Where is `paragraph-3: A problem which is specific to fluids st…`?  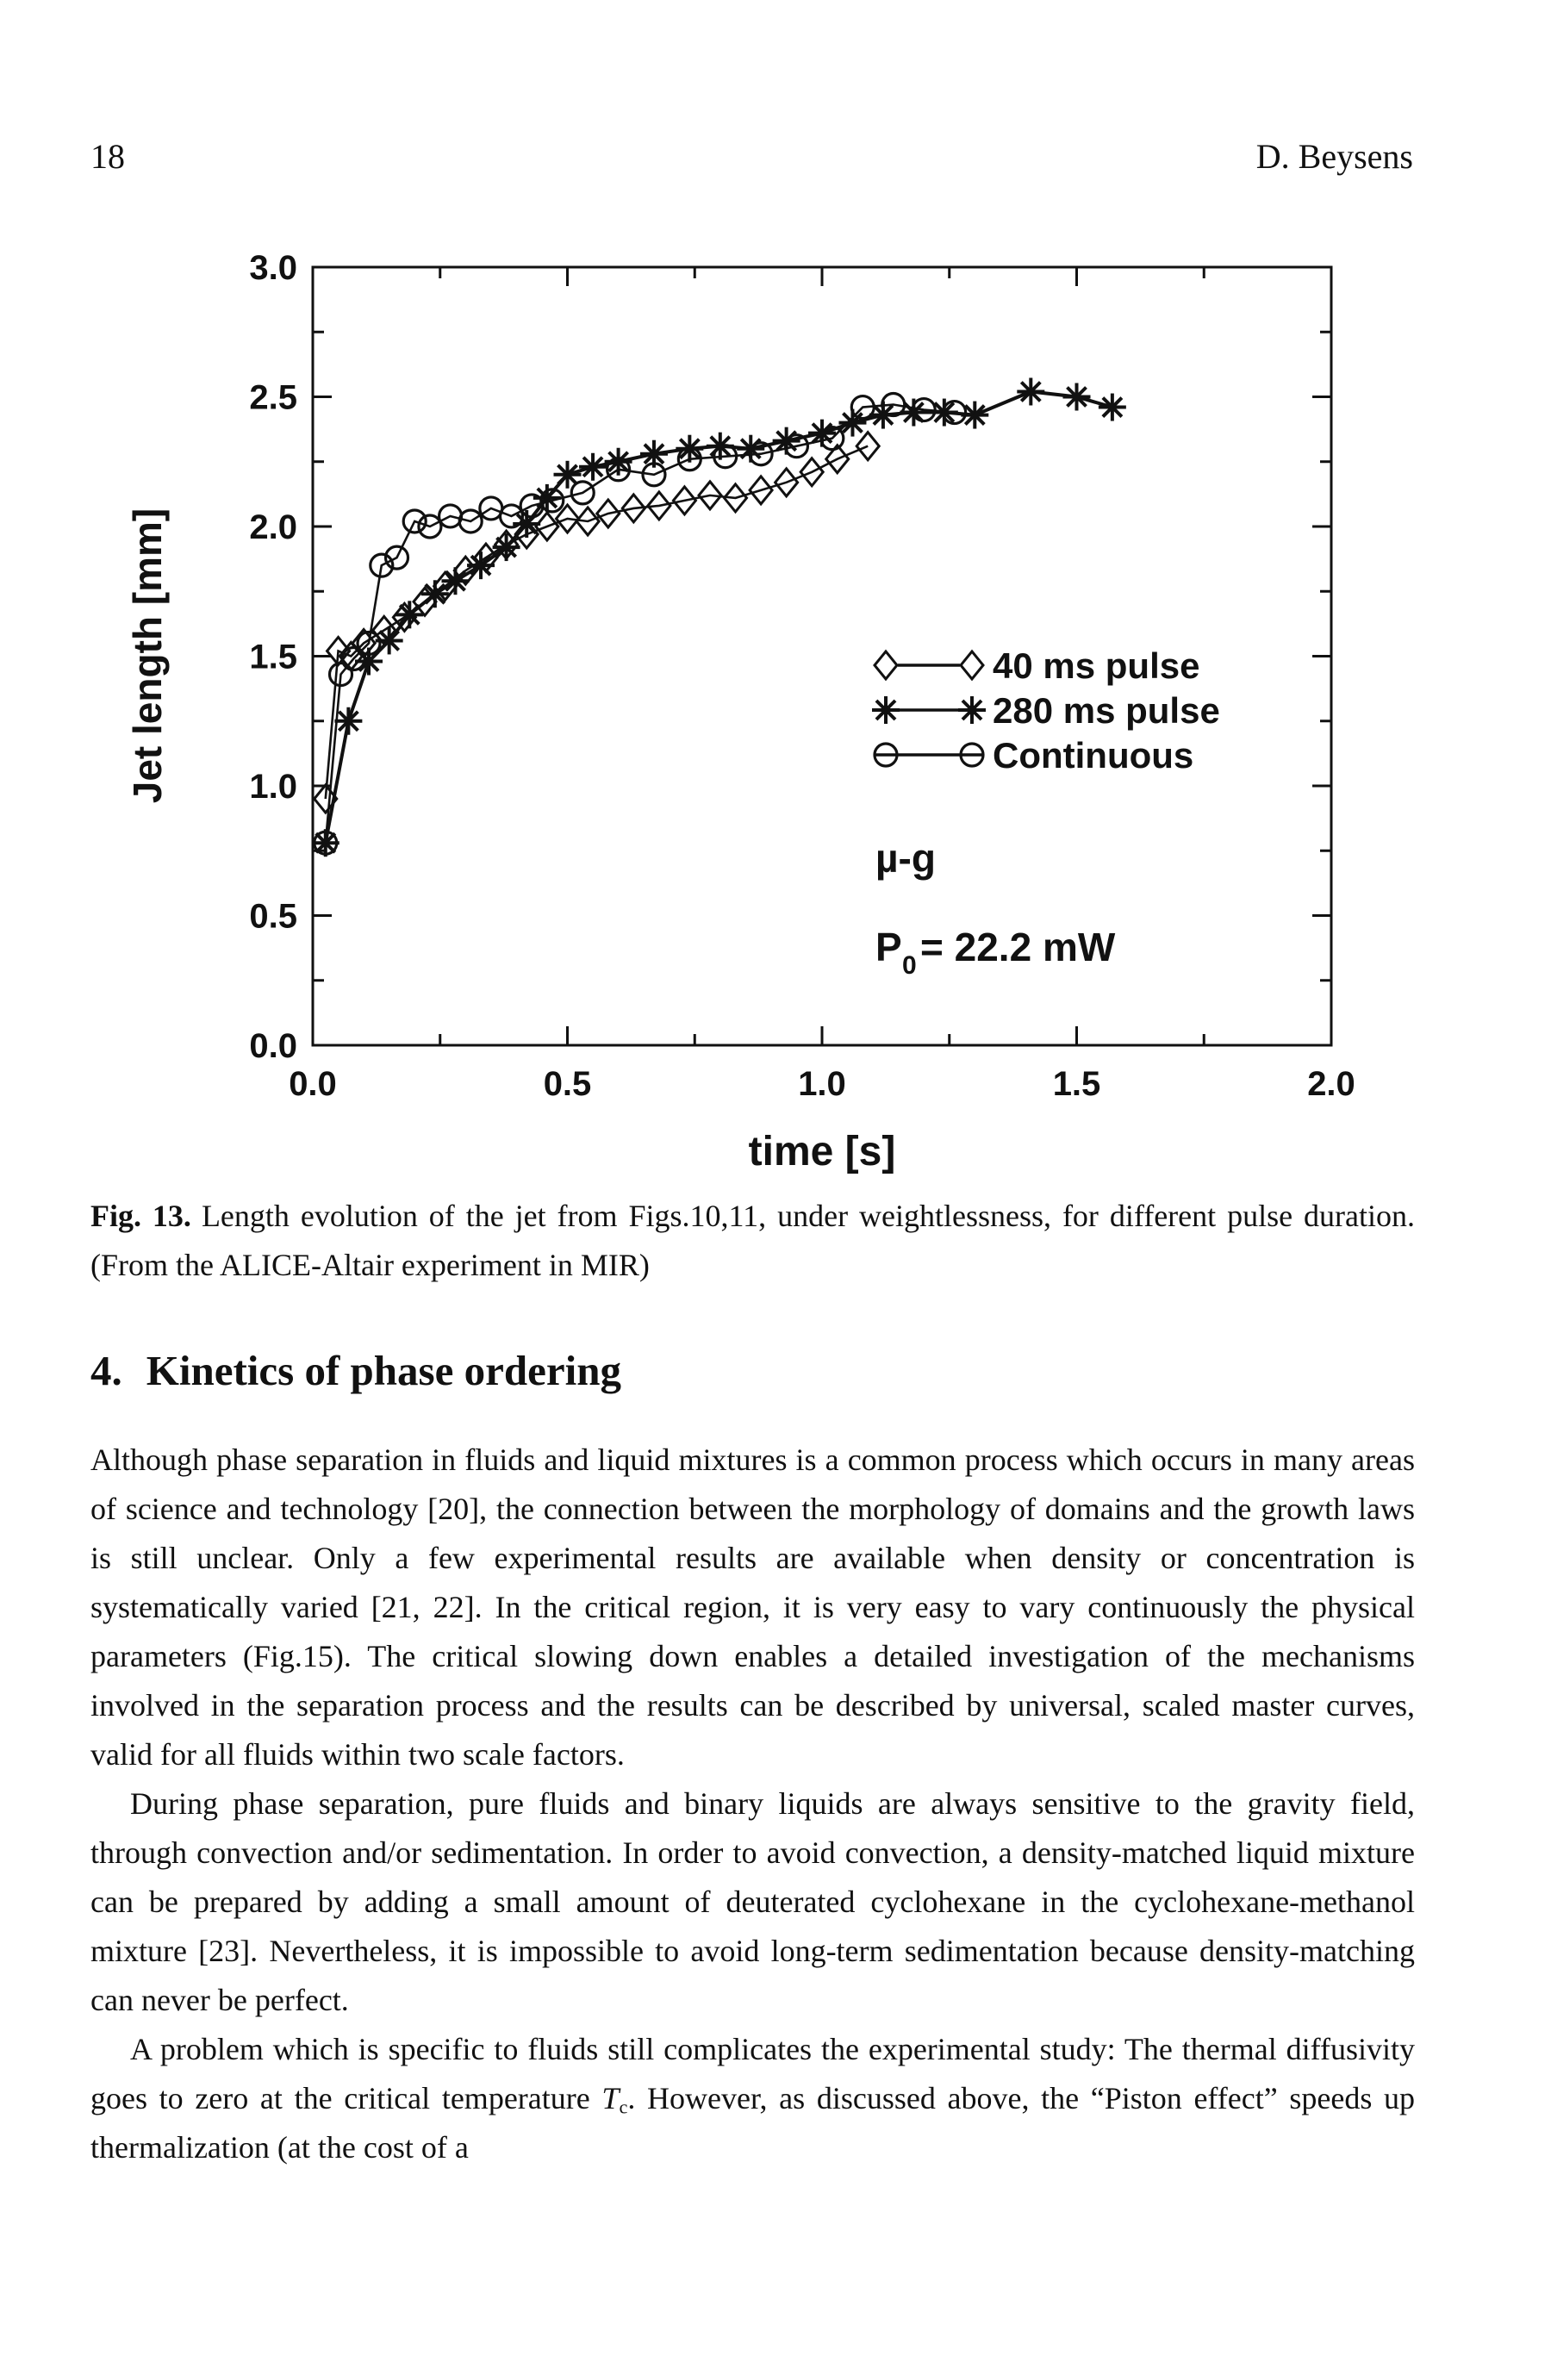 paragraph-3: A problem which is specific to fluids st… is located at coordinates (752, 2098).